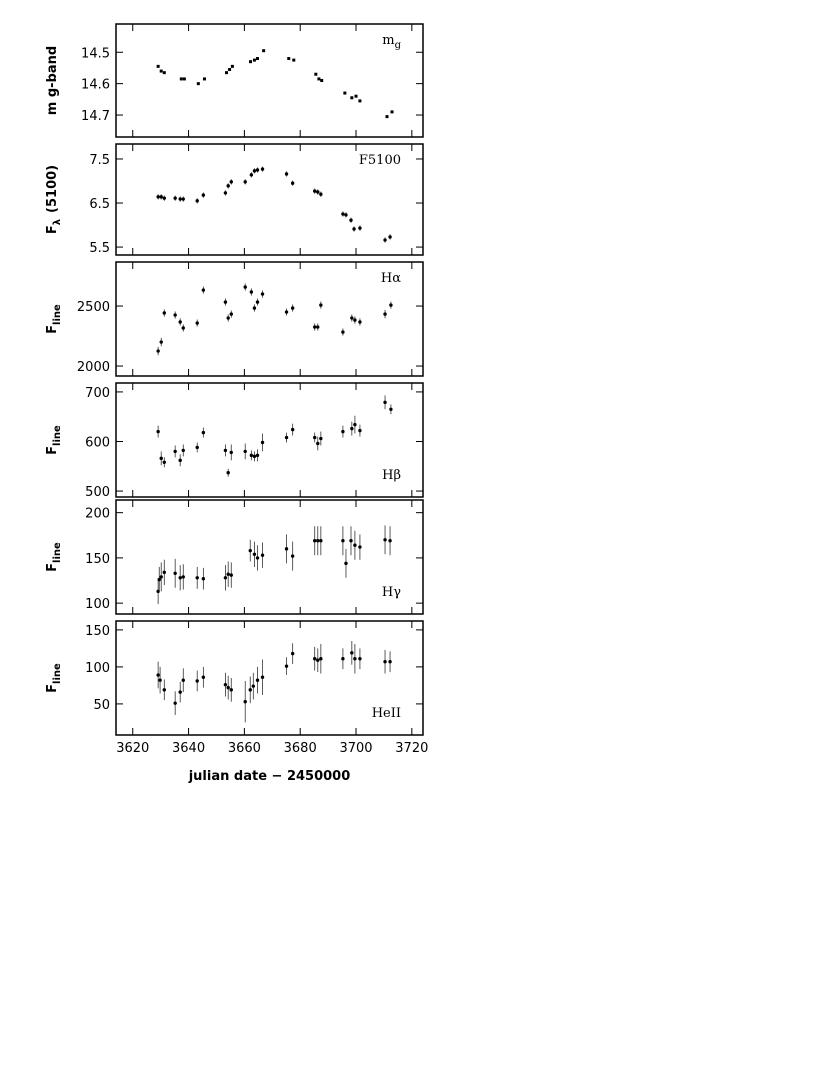 This screenshot has width=830, height=1075. Describe the element at coordinates (386, 713) in the screenshot. I see `panel-label-main: HeII` at that location.